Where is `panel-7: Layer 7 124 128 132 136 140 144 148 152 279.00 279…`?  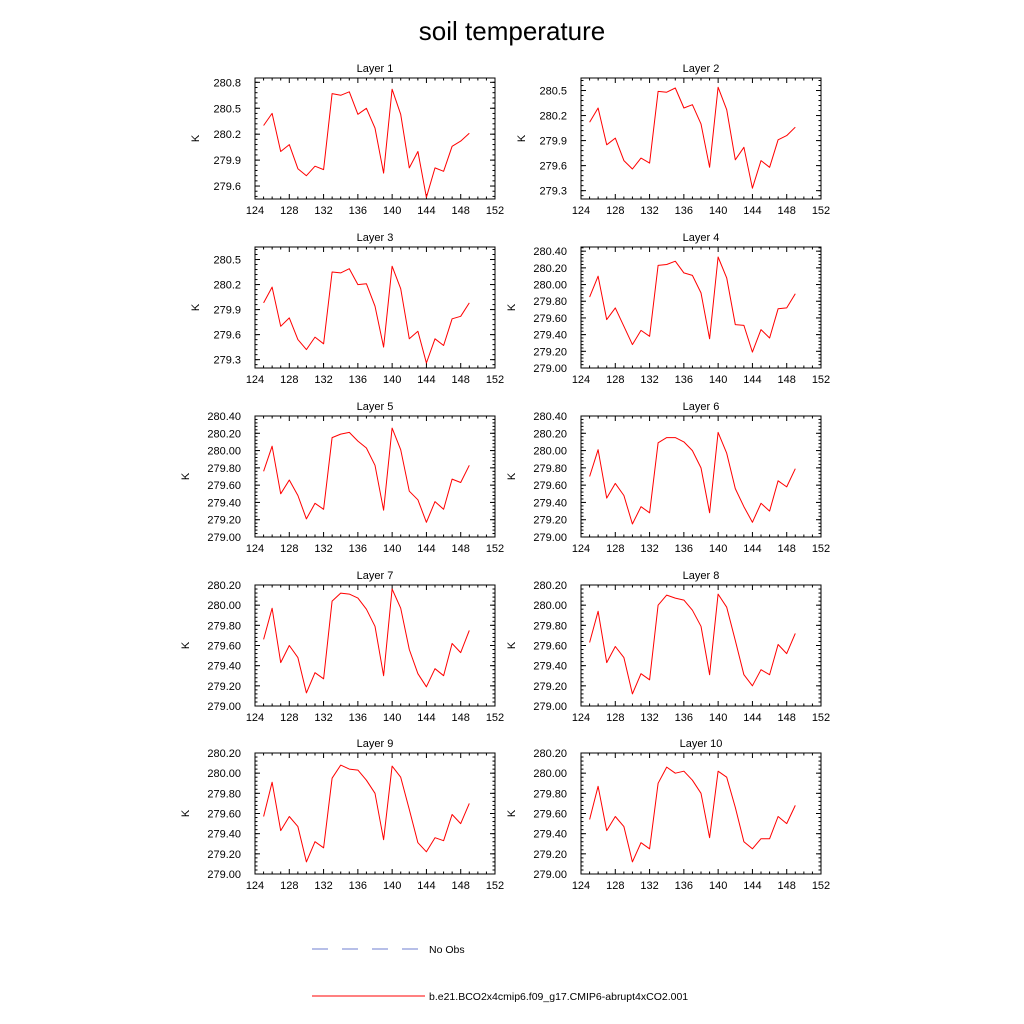 panel-7: Layer 7 124 128 132 136 140 144 148 152 279.00 279… is located at coordinates (342, 647).